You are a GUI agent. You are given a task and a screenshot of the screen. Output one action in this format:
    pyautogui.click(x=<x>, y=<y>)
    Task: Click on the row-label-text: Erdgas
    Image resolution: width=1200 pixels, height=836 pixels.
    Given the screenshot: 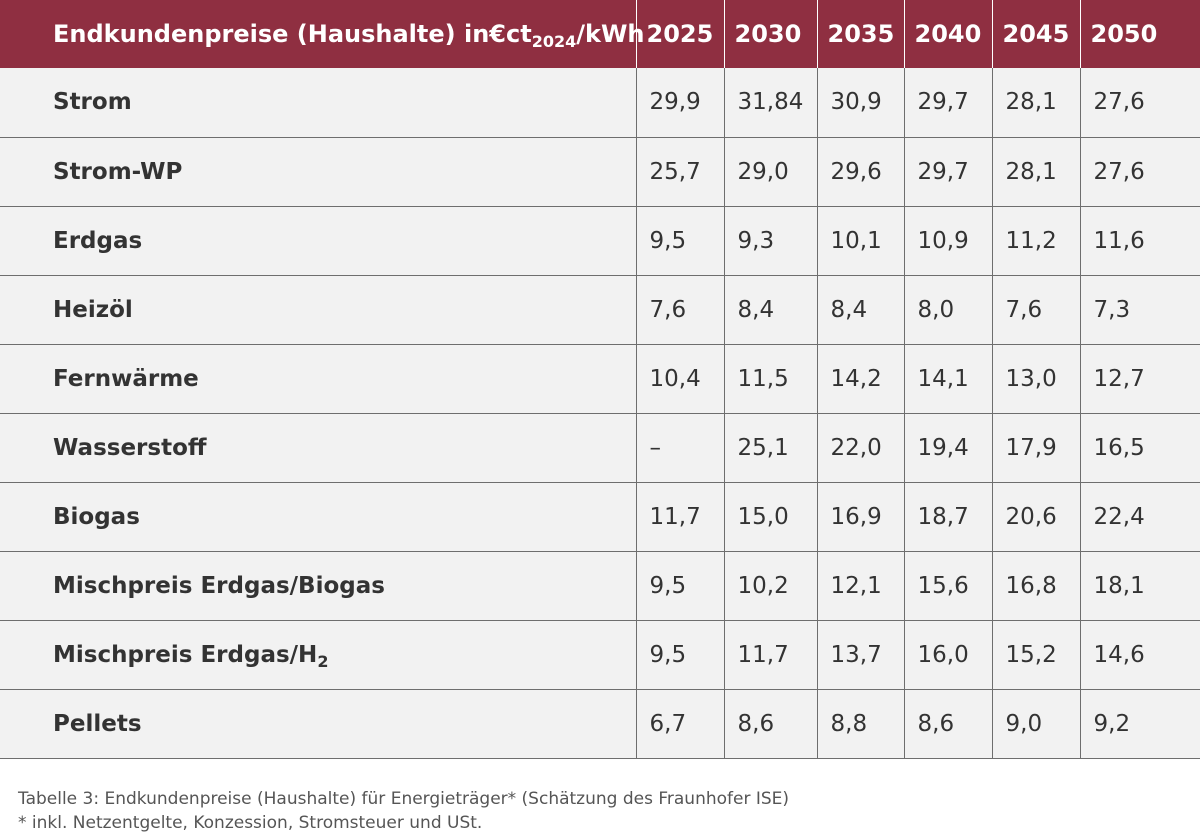 What is the action you would take?
    pyautogui.click(x=98, y=240)
    